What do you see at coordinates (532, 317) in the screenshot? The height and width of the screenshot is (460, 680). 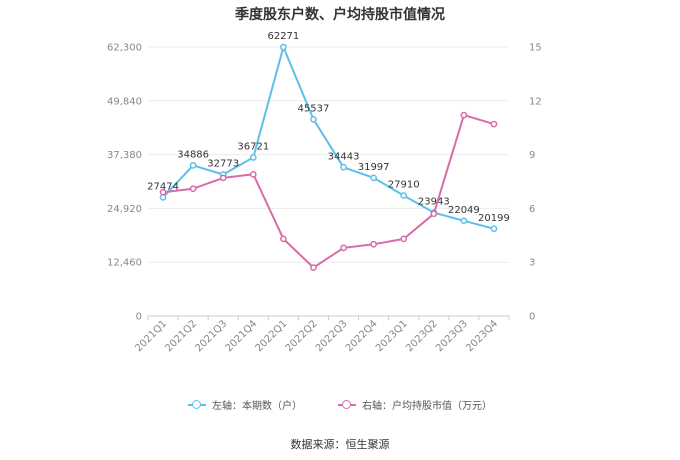 I see `right-tick-label: 0` at bounding box center [532, 317].